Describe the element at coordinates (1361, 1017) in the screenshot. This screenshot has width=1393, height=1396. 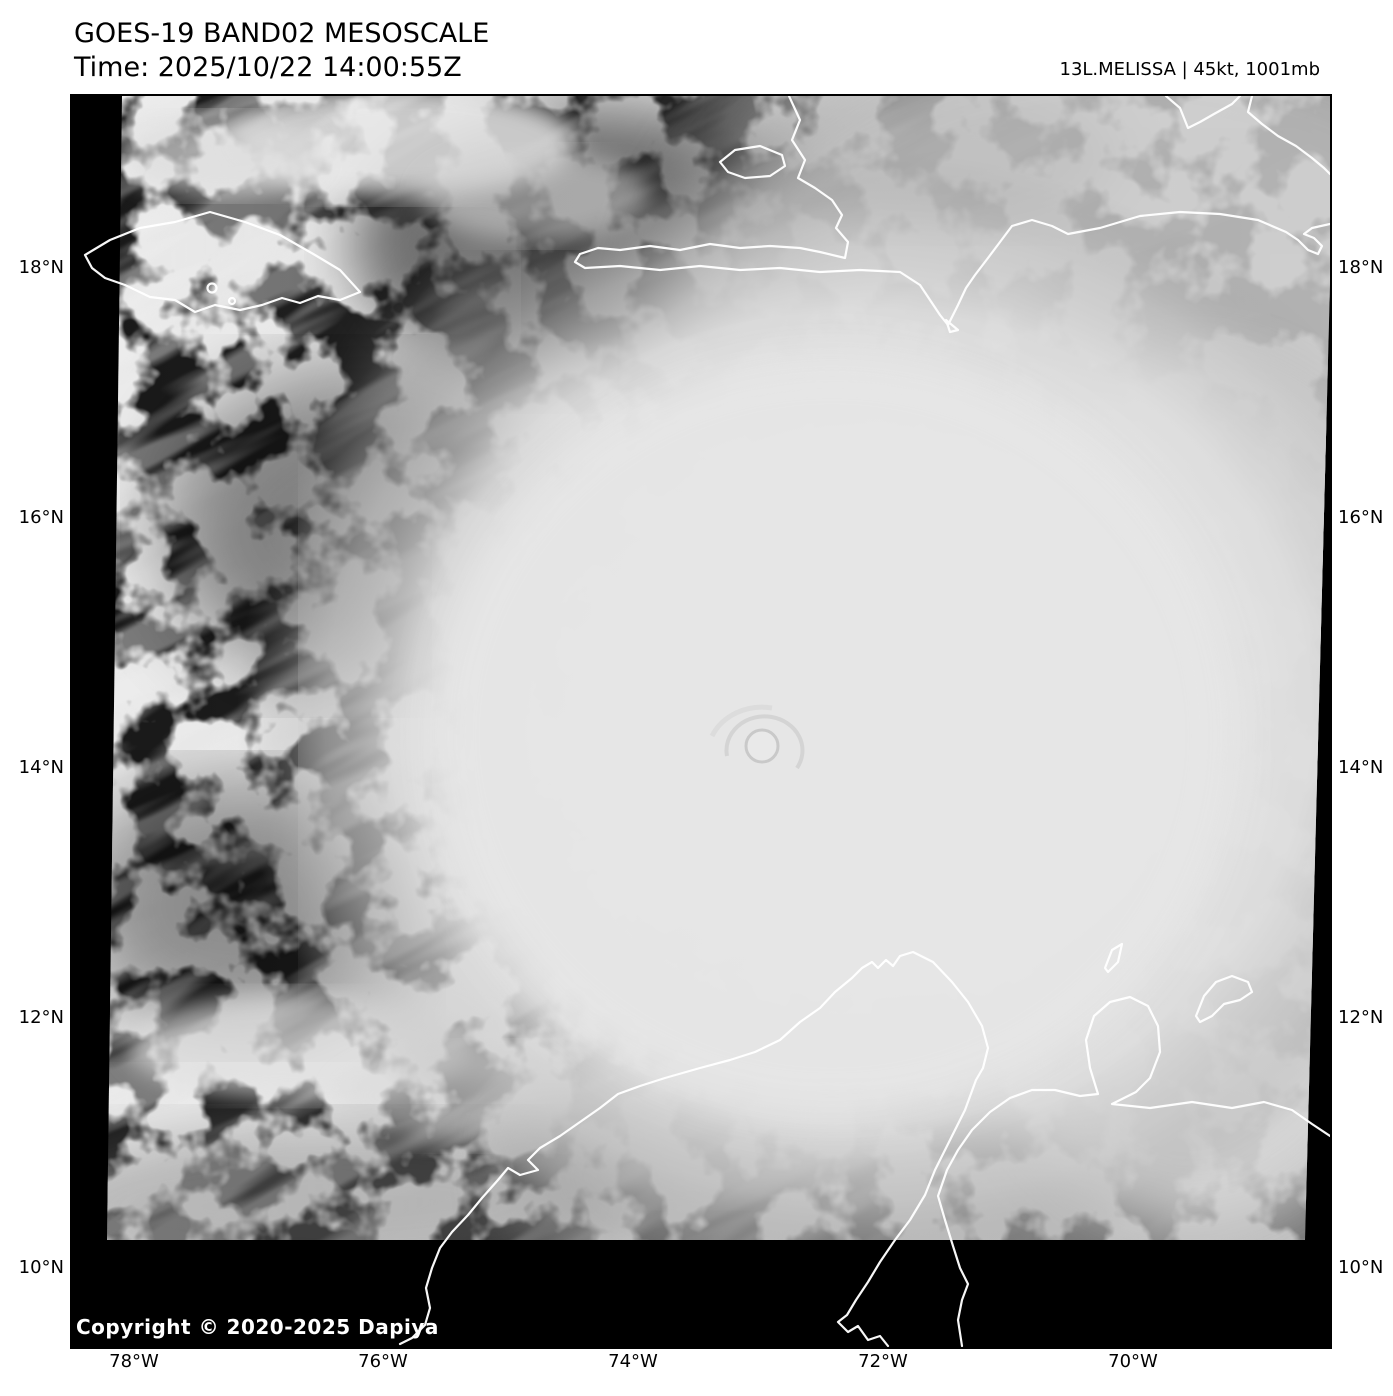
I see `lat-label-right-12n: 12°N` at that location.